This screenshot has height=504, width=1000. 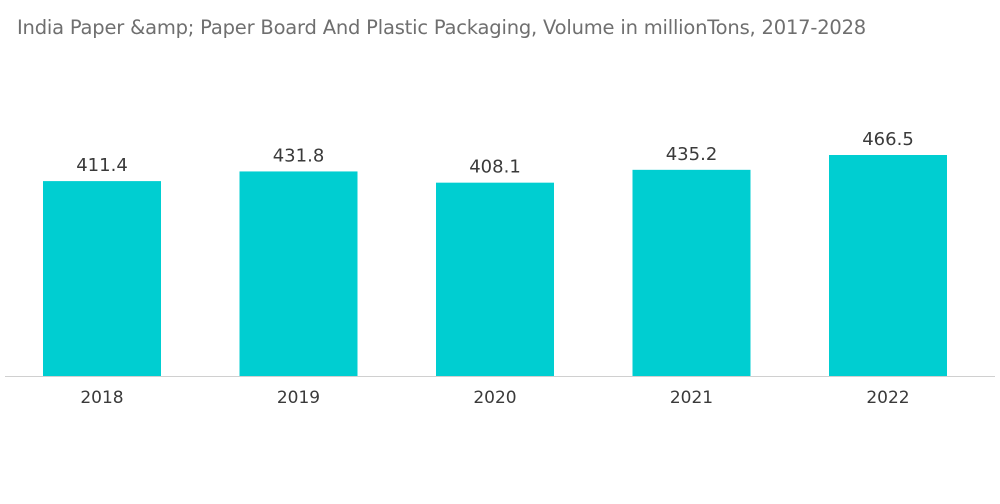 I want to click on value-label-2022: 466.5, so click(x=888, y=139).